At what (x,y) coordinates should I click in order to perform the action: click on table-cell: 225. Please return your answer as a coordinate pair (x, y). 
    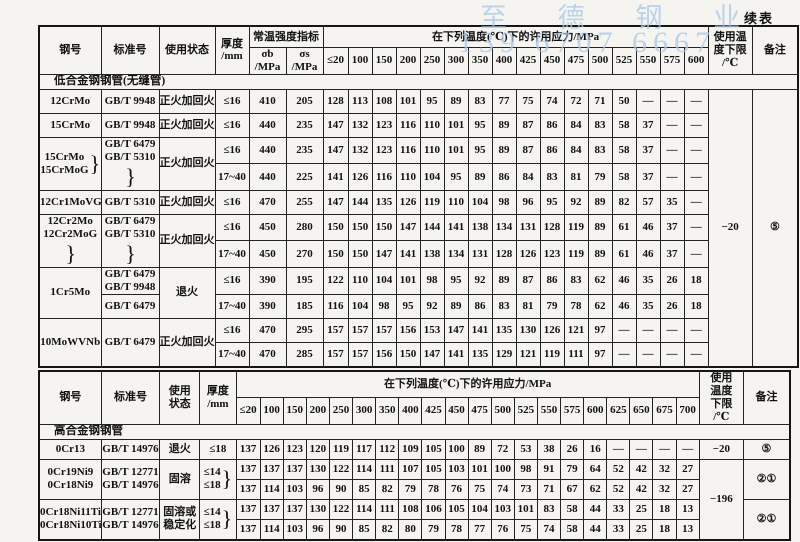
    Looking at the image, I should click on (304, 177).